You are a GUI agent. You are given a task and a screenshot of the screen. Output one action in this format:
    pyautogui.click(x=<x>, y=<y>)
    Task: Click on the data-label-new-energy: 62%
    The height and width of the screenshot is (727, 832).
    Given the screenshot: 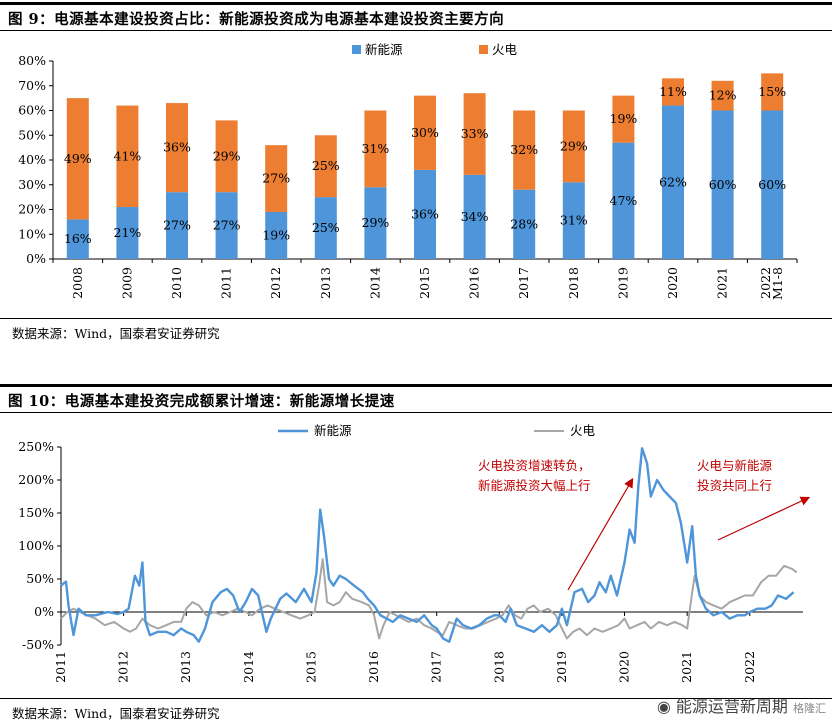 What is the action you would take?
    pyautogui.click(x=673, y=181)
    